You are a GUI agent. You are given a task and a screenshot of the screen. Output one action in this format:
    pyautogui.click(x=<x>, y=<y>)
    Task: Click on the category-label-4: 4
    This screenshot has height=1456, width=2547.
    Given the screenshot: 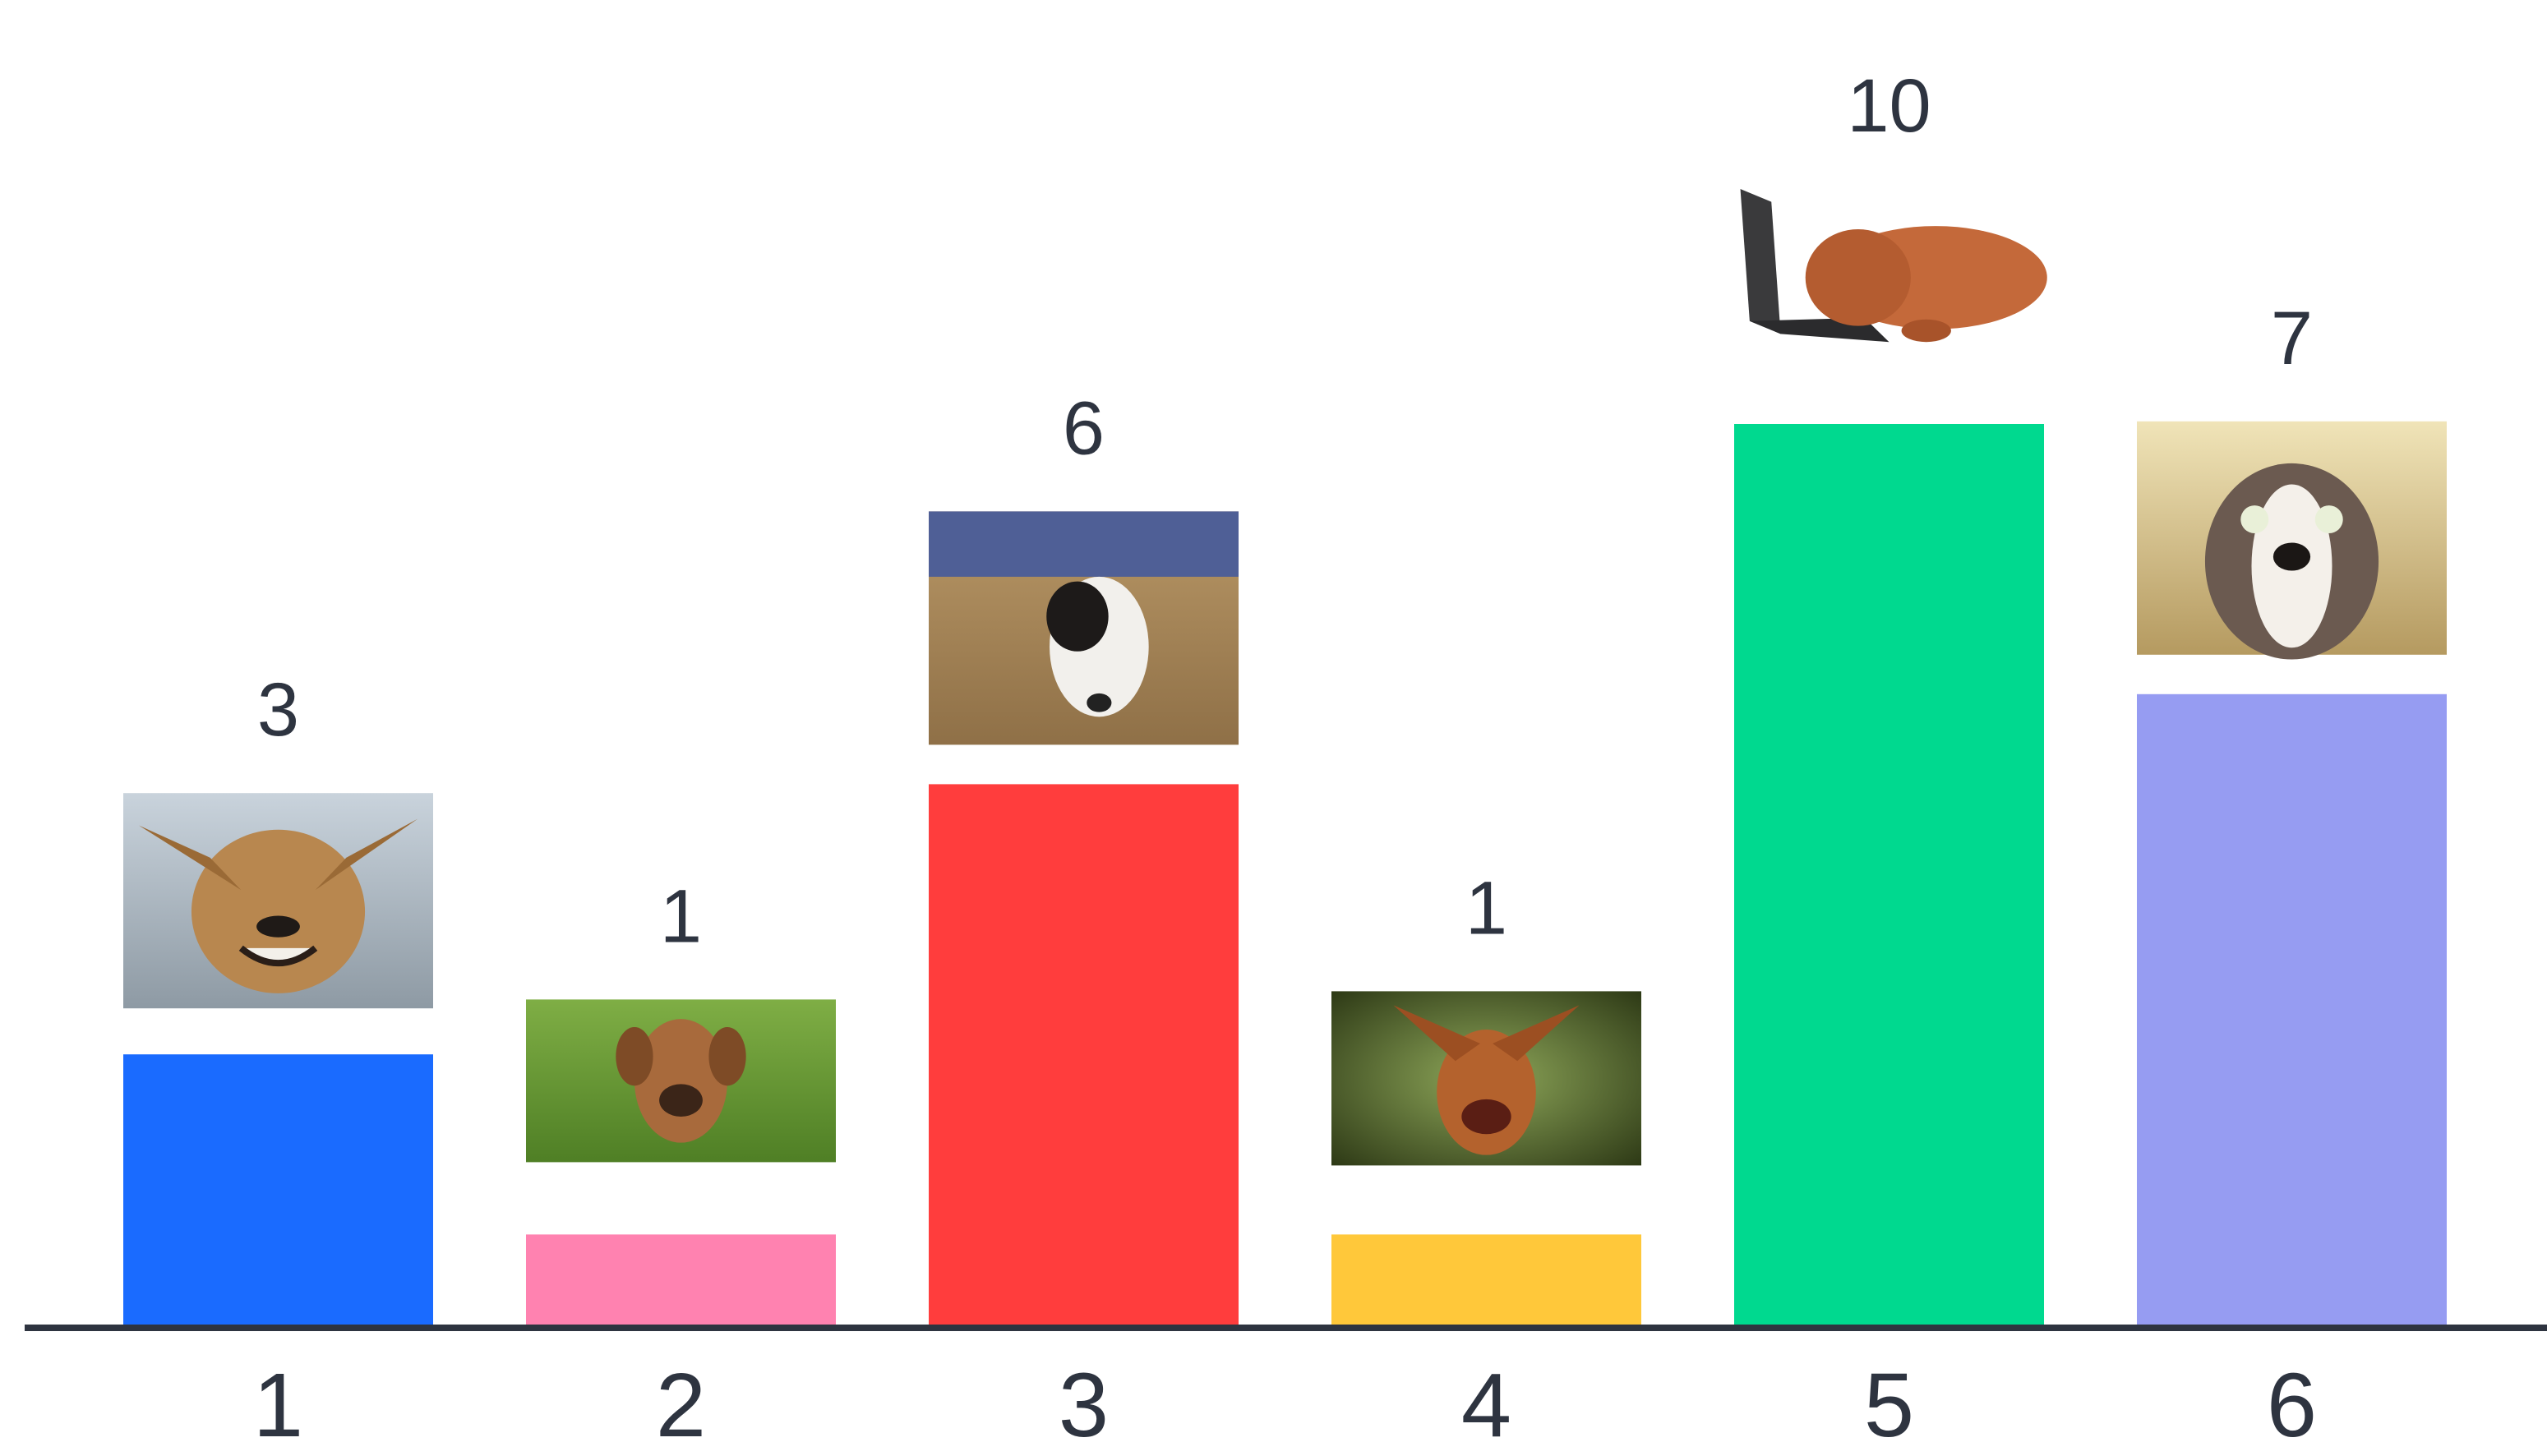 What is the action you would take?
    pyautogui.click(x=1486, y=1405)
    